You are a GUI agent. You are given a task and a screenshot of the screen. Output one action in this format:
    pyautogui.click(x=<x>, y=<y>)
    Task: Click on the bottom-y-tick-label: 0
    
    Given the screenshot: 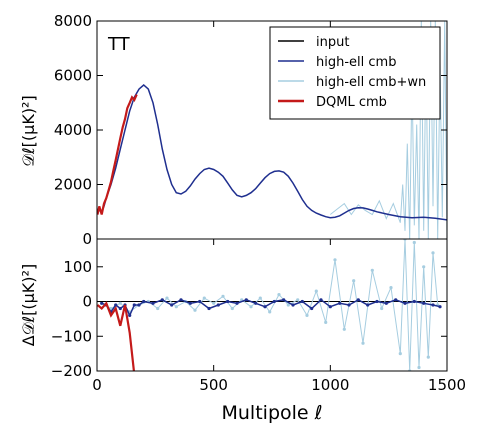 What is the action you would take?
    pyautogui.click(x=87, y=302)
    